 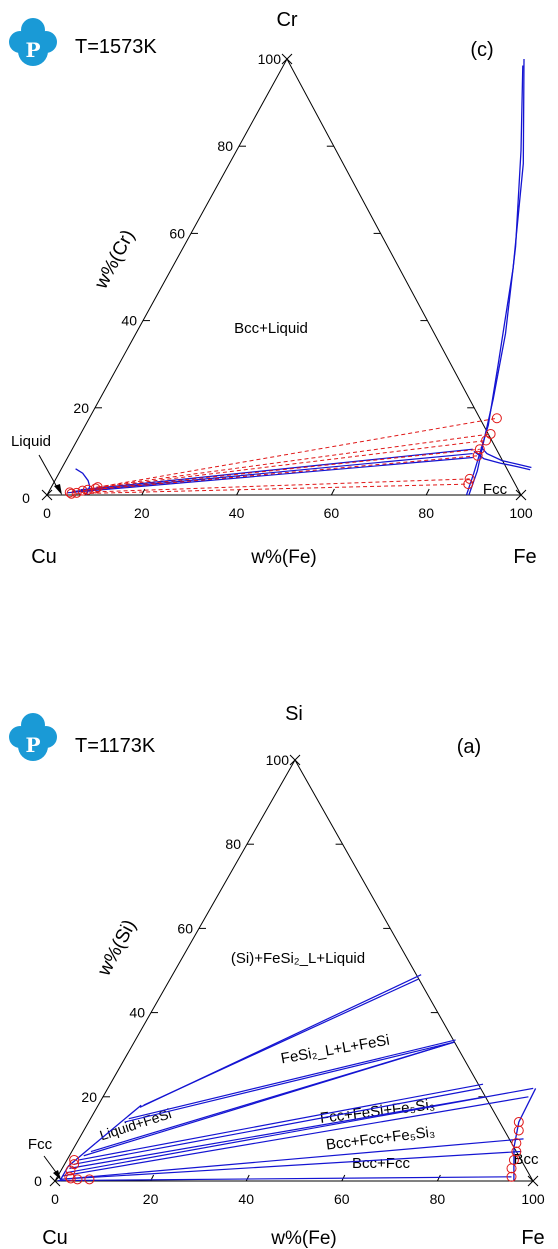 I want to click on phase-boundary-bcc-solvus-inner, so click(x=495, y=277).